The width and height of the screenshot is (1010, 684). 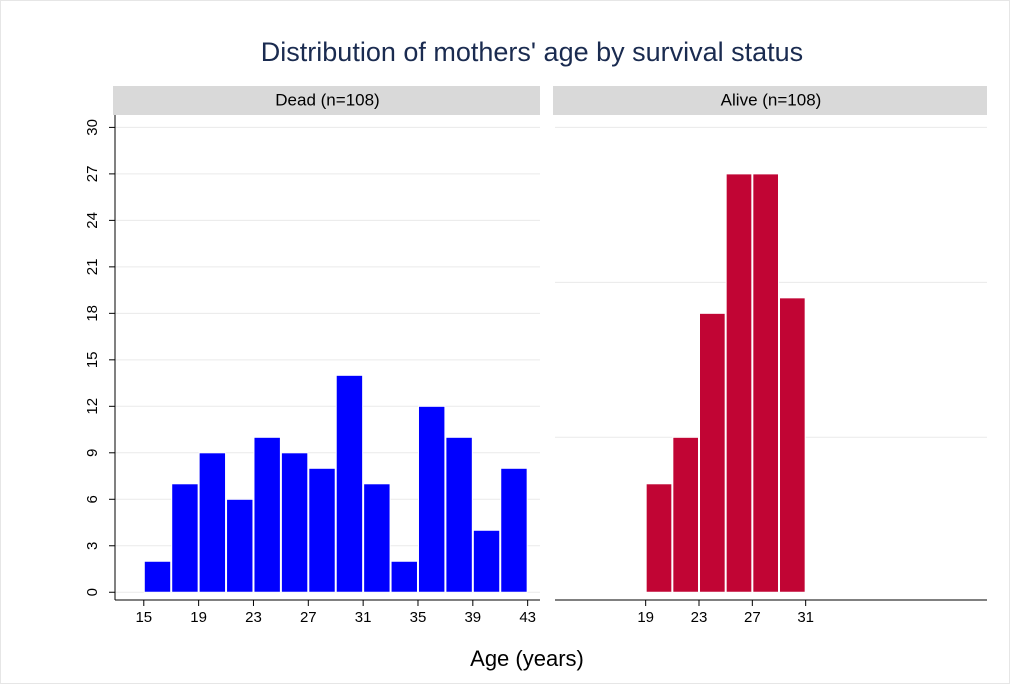 I want to click on x-tick-label: 35, so click(x=418, y=617).